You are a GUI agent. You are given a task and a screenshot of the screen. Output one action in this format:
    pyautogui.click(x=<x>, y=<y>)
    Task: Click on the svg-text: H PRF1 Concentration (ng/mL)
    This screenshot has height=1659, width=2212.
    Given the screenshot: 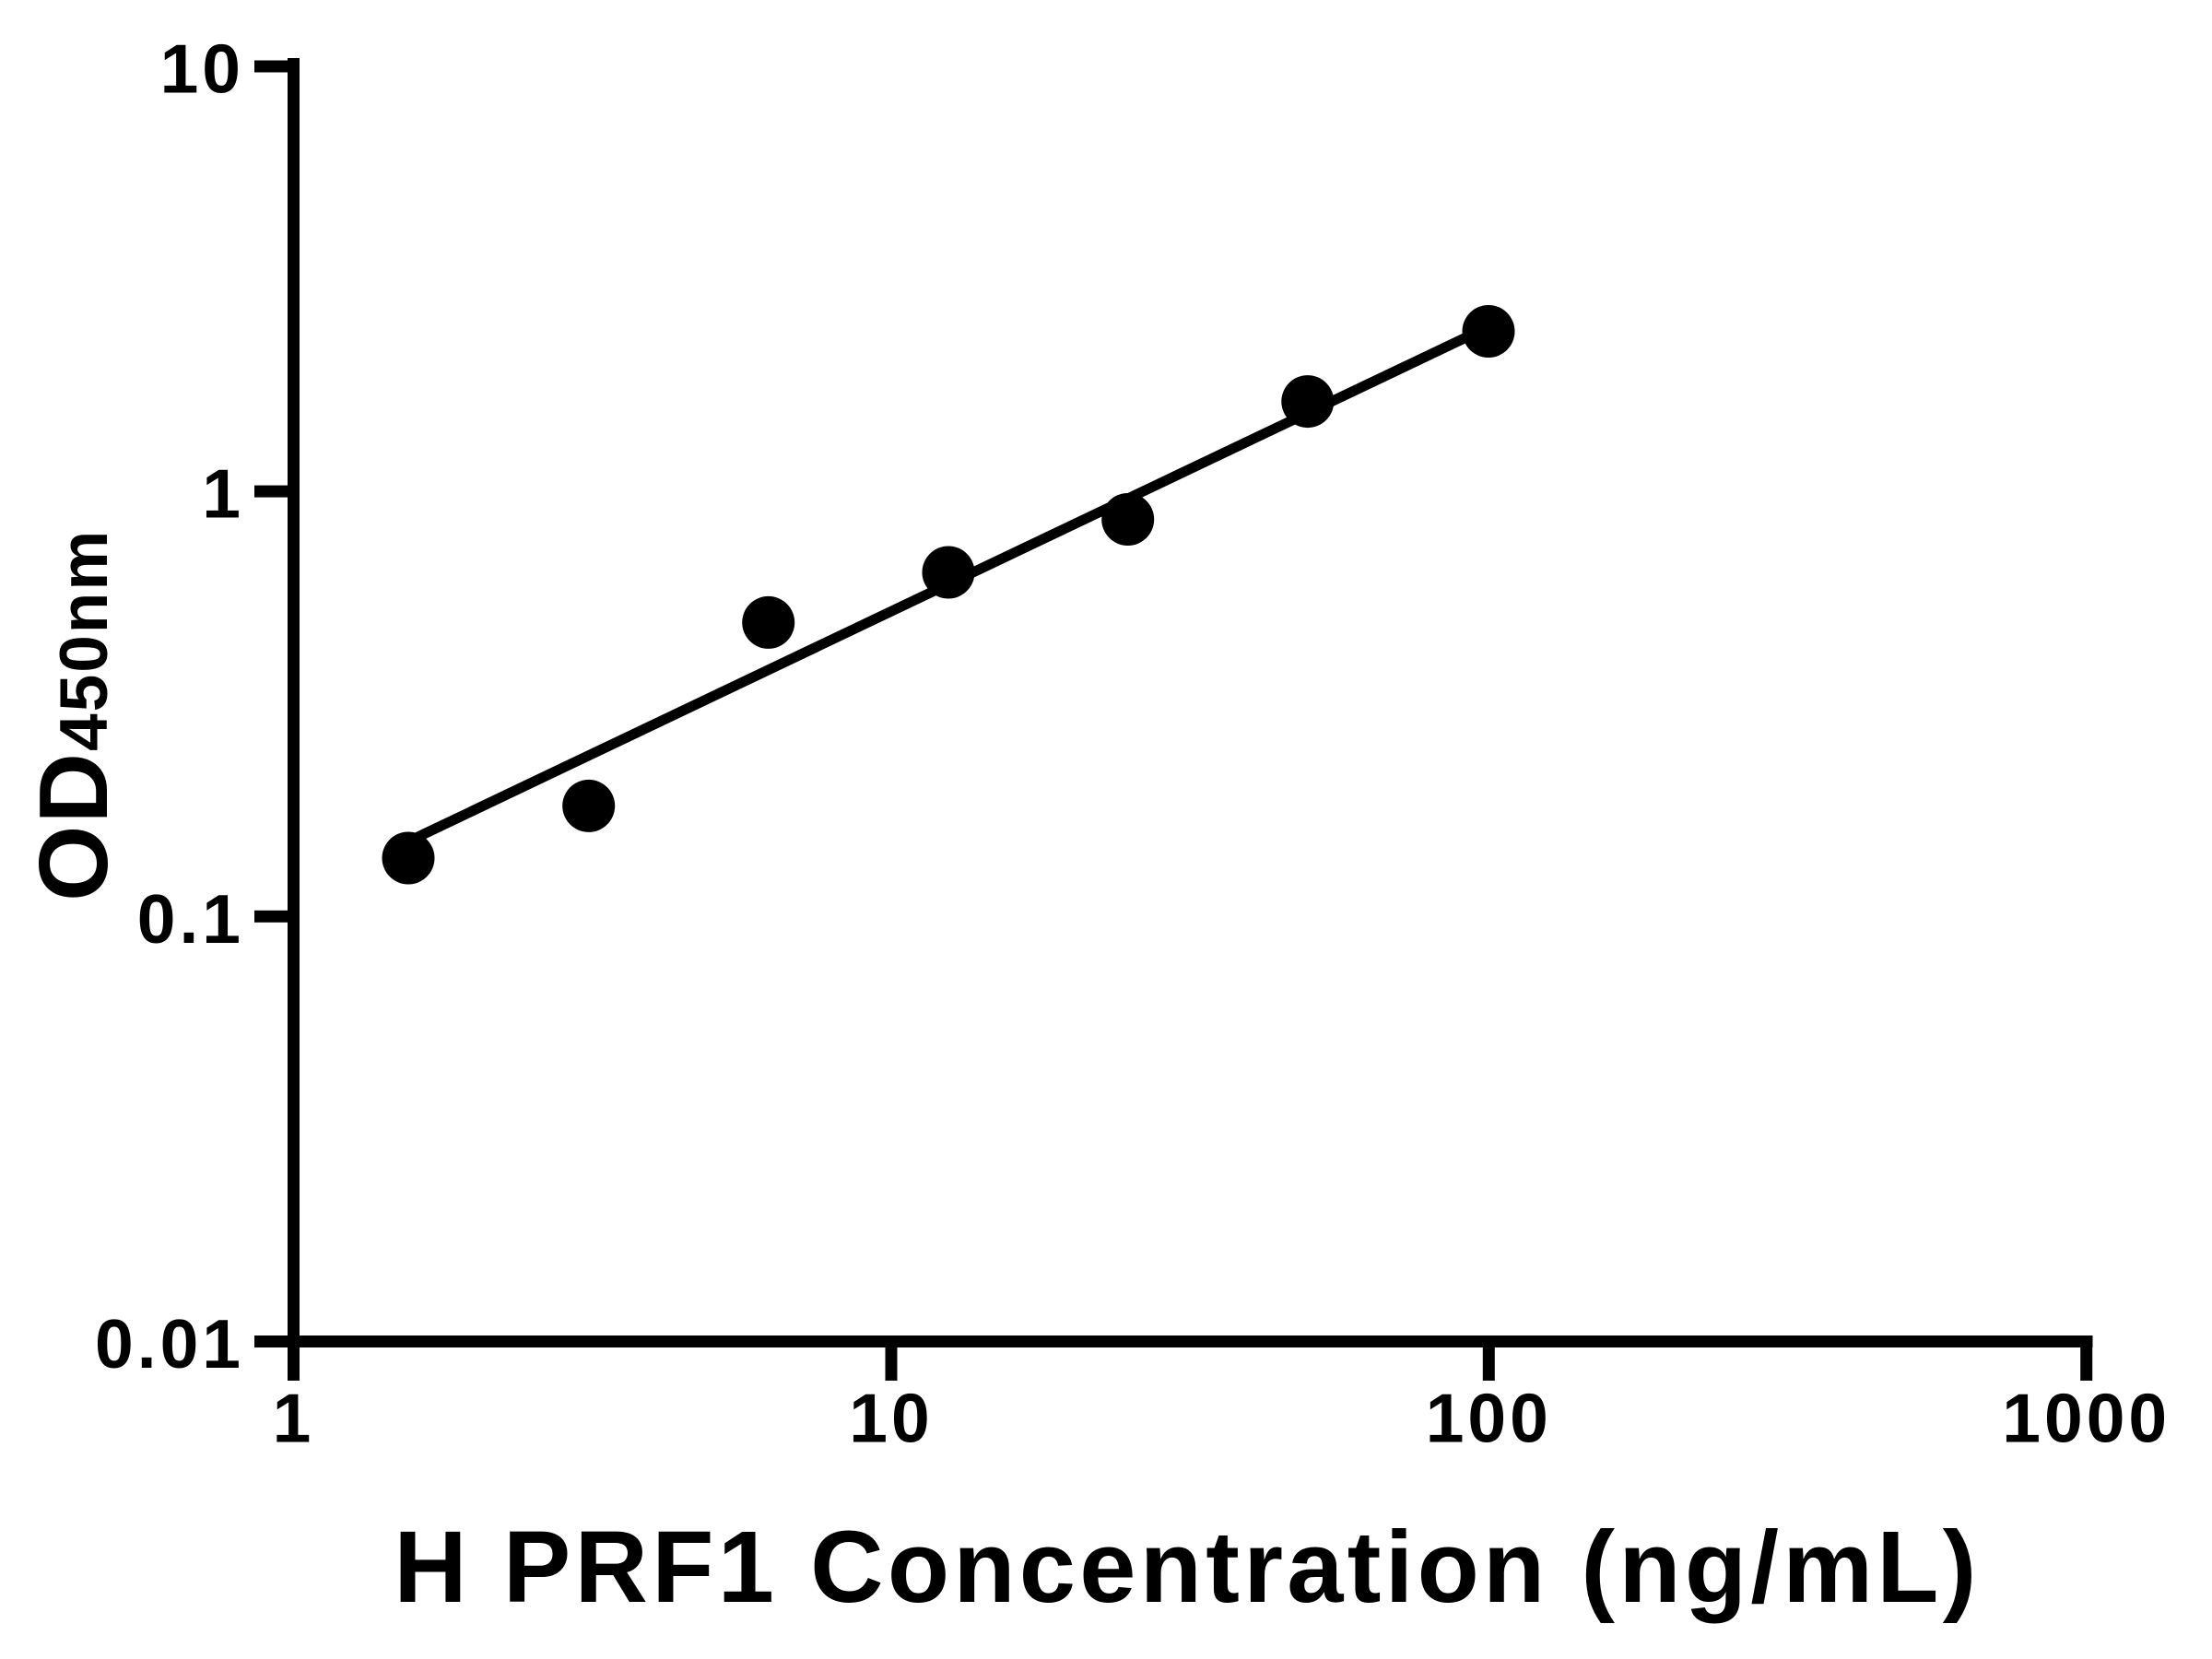 What is the action you would take?
    pyautogui.click(x=1187, y=1567)
    